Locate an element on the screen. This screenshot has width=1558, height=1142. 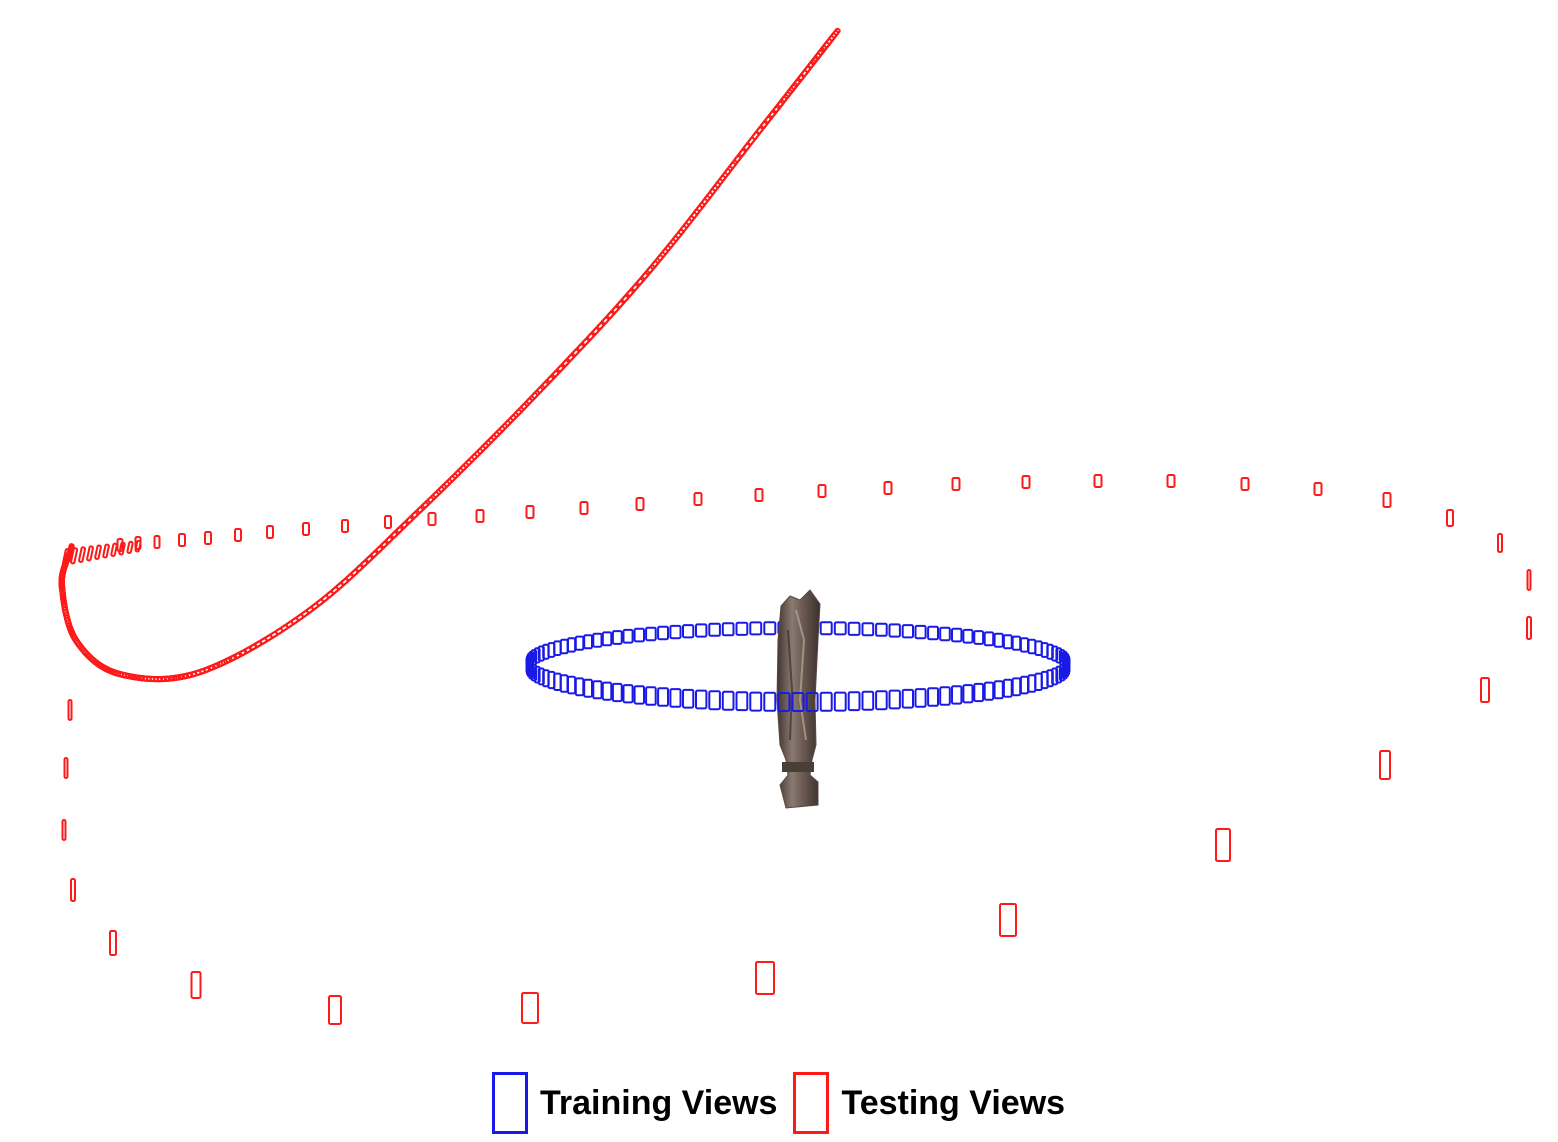
testing-views-swatch is located at coordinates (811, 1103).